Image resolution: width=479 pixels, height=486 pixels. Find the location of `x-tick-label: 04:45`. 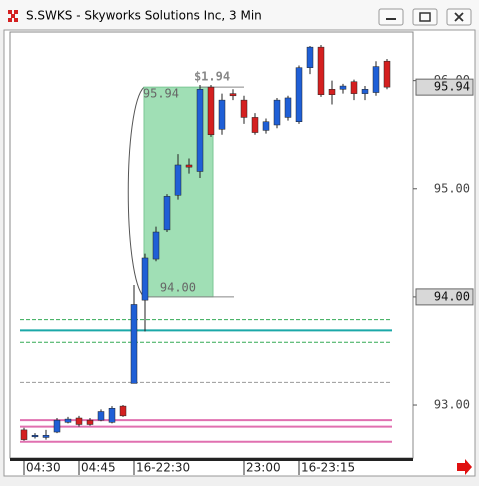

x-tick-label: 04:45 is located at coordinates (98, 468).